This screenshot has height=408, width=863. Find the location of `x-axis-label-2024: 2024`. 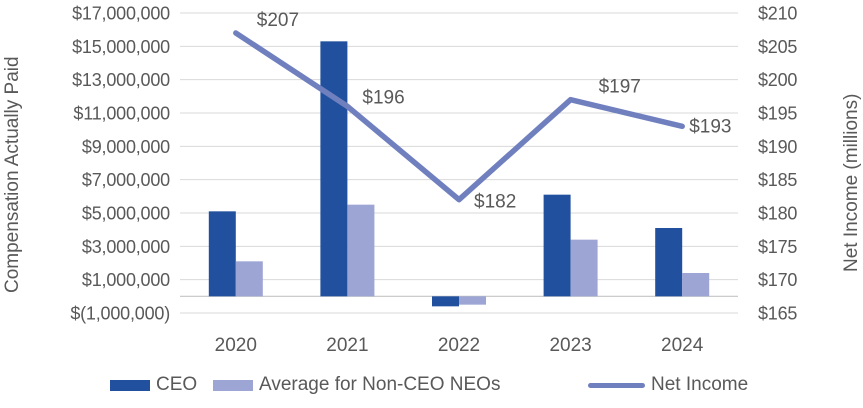

x-axis-label-2024: 2024 is located at coordinates (682, 345).